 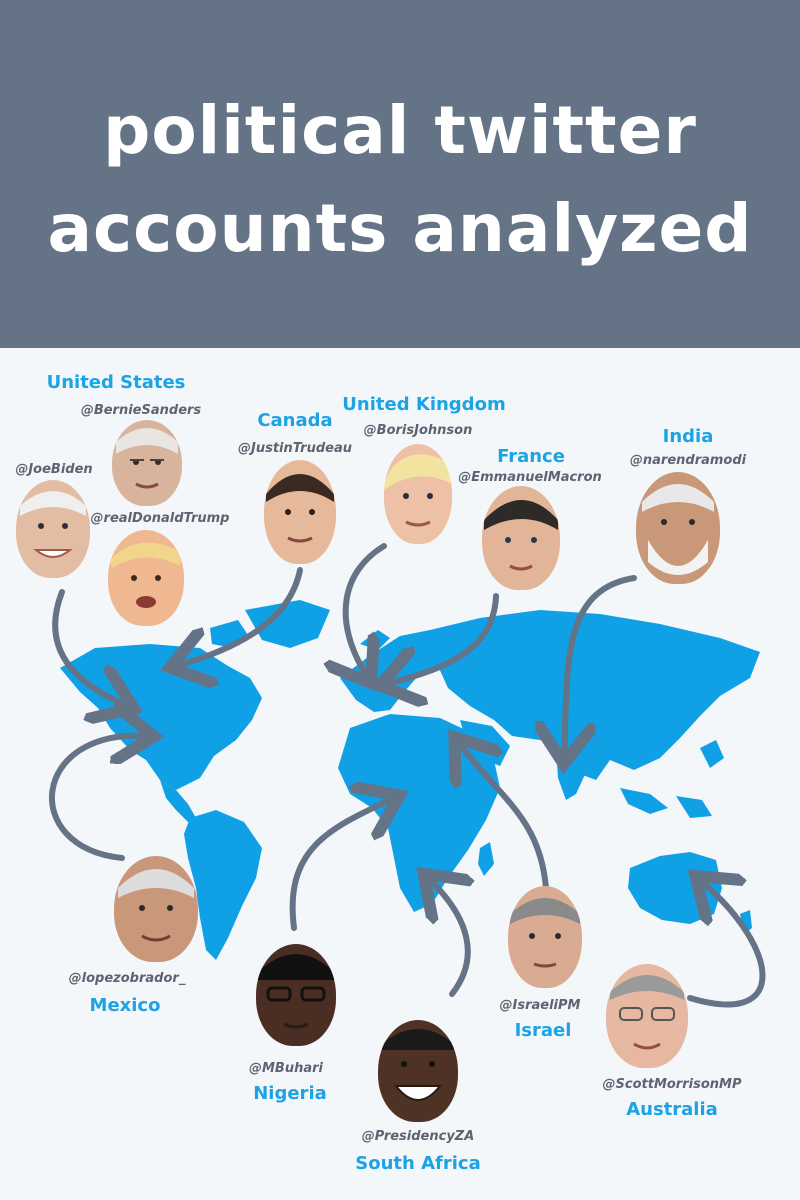 I want to click on handle-macron: @EmmanuelMacron, so click(x=530, y=477).